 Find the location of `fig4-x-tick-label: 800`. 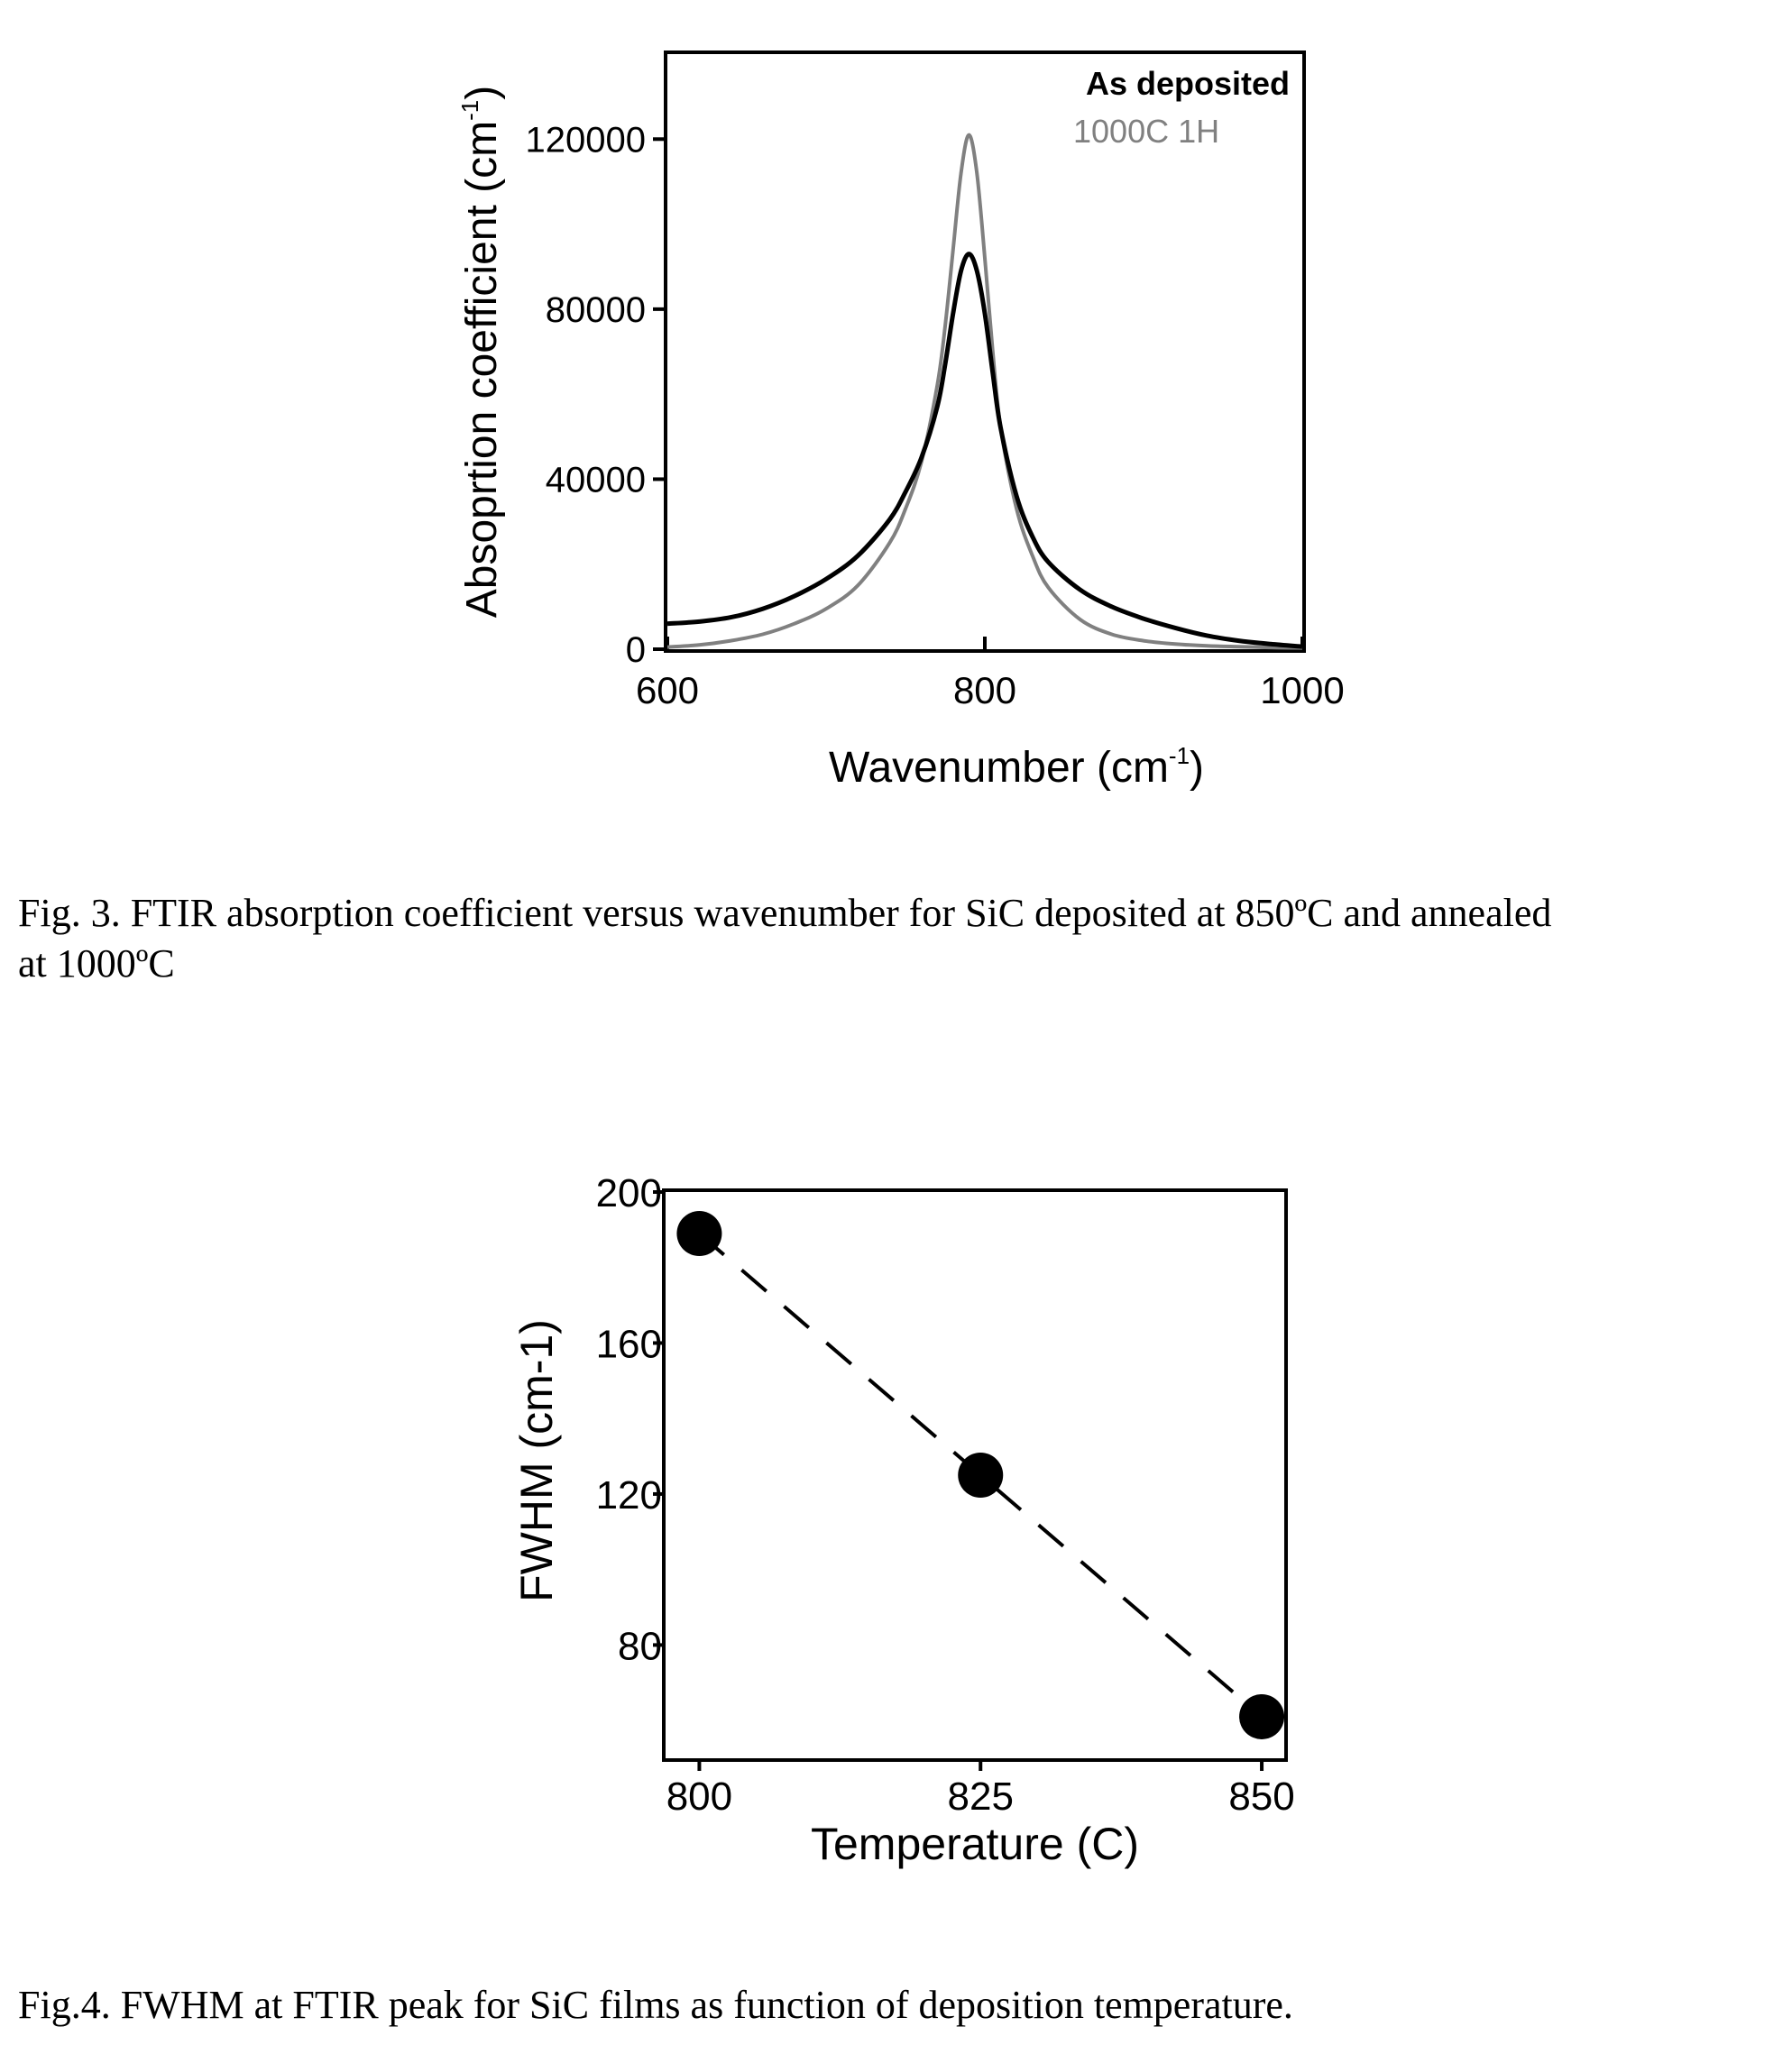

fig4-x-tick-label: 800 is located at coordinates (699, 1796).